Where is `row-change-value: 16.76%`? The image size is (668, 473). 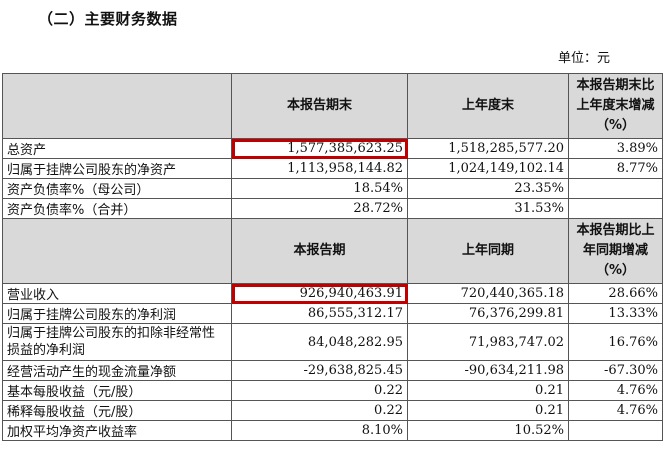
row-change-value: 16.76% is located at coordinates (615, 342).